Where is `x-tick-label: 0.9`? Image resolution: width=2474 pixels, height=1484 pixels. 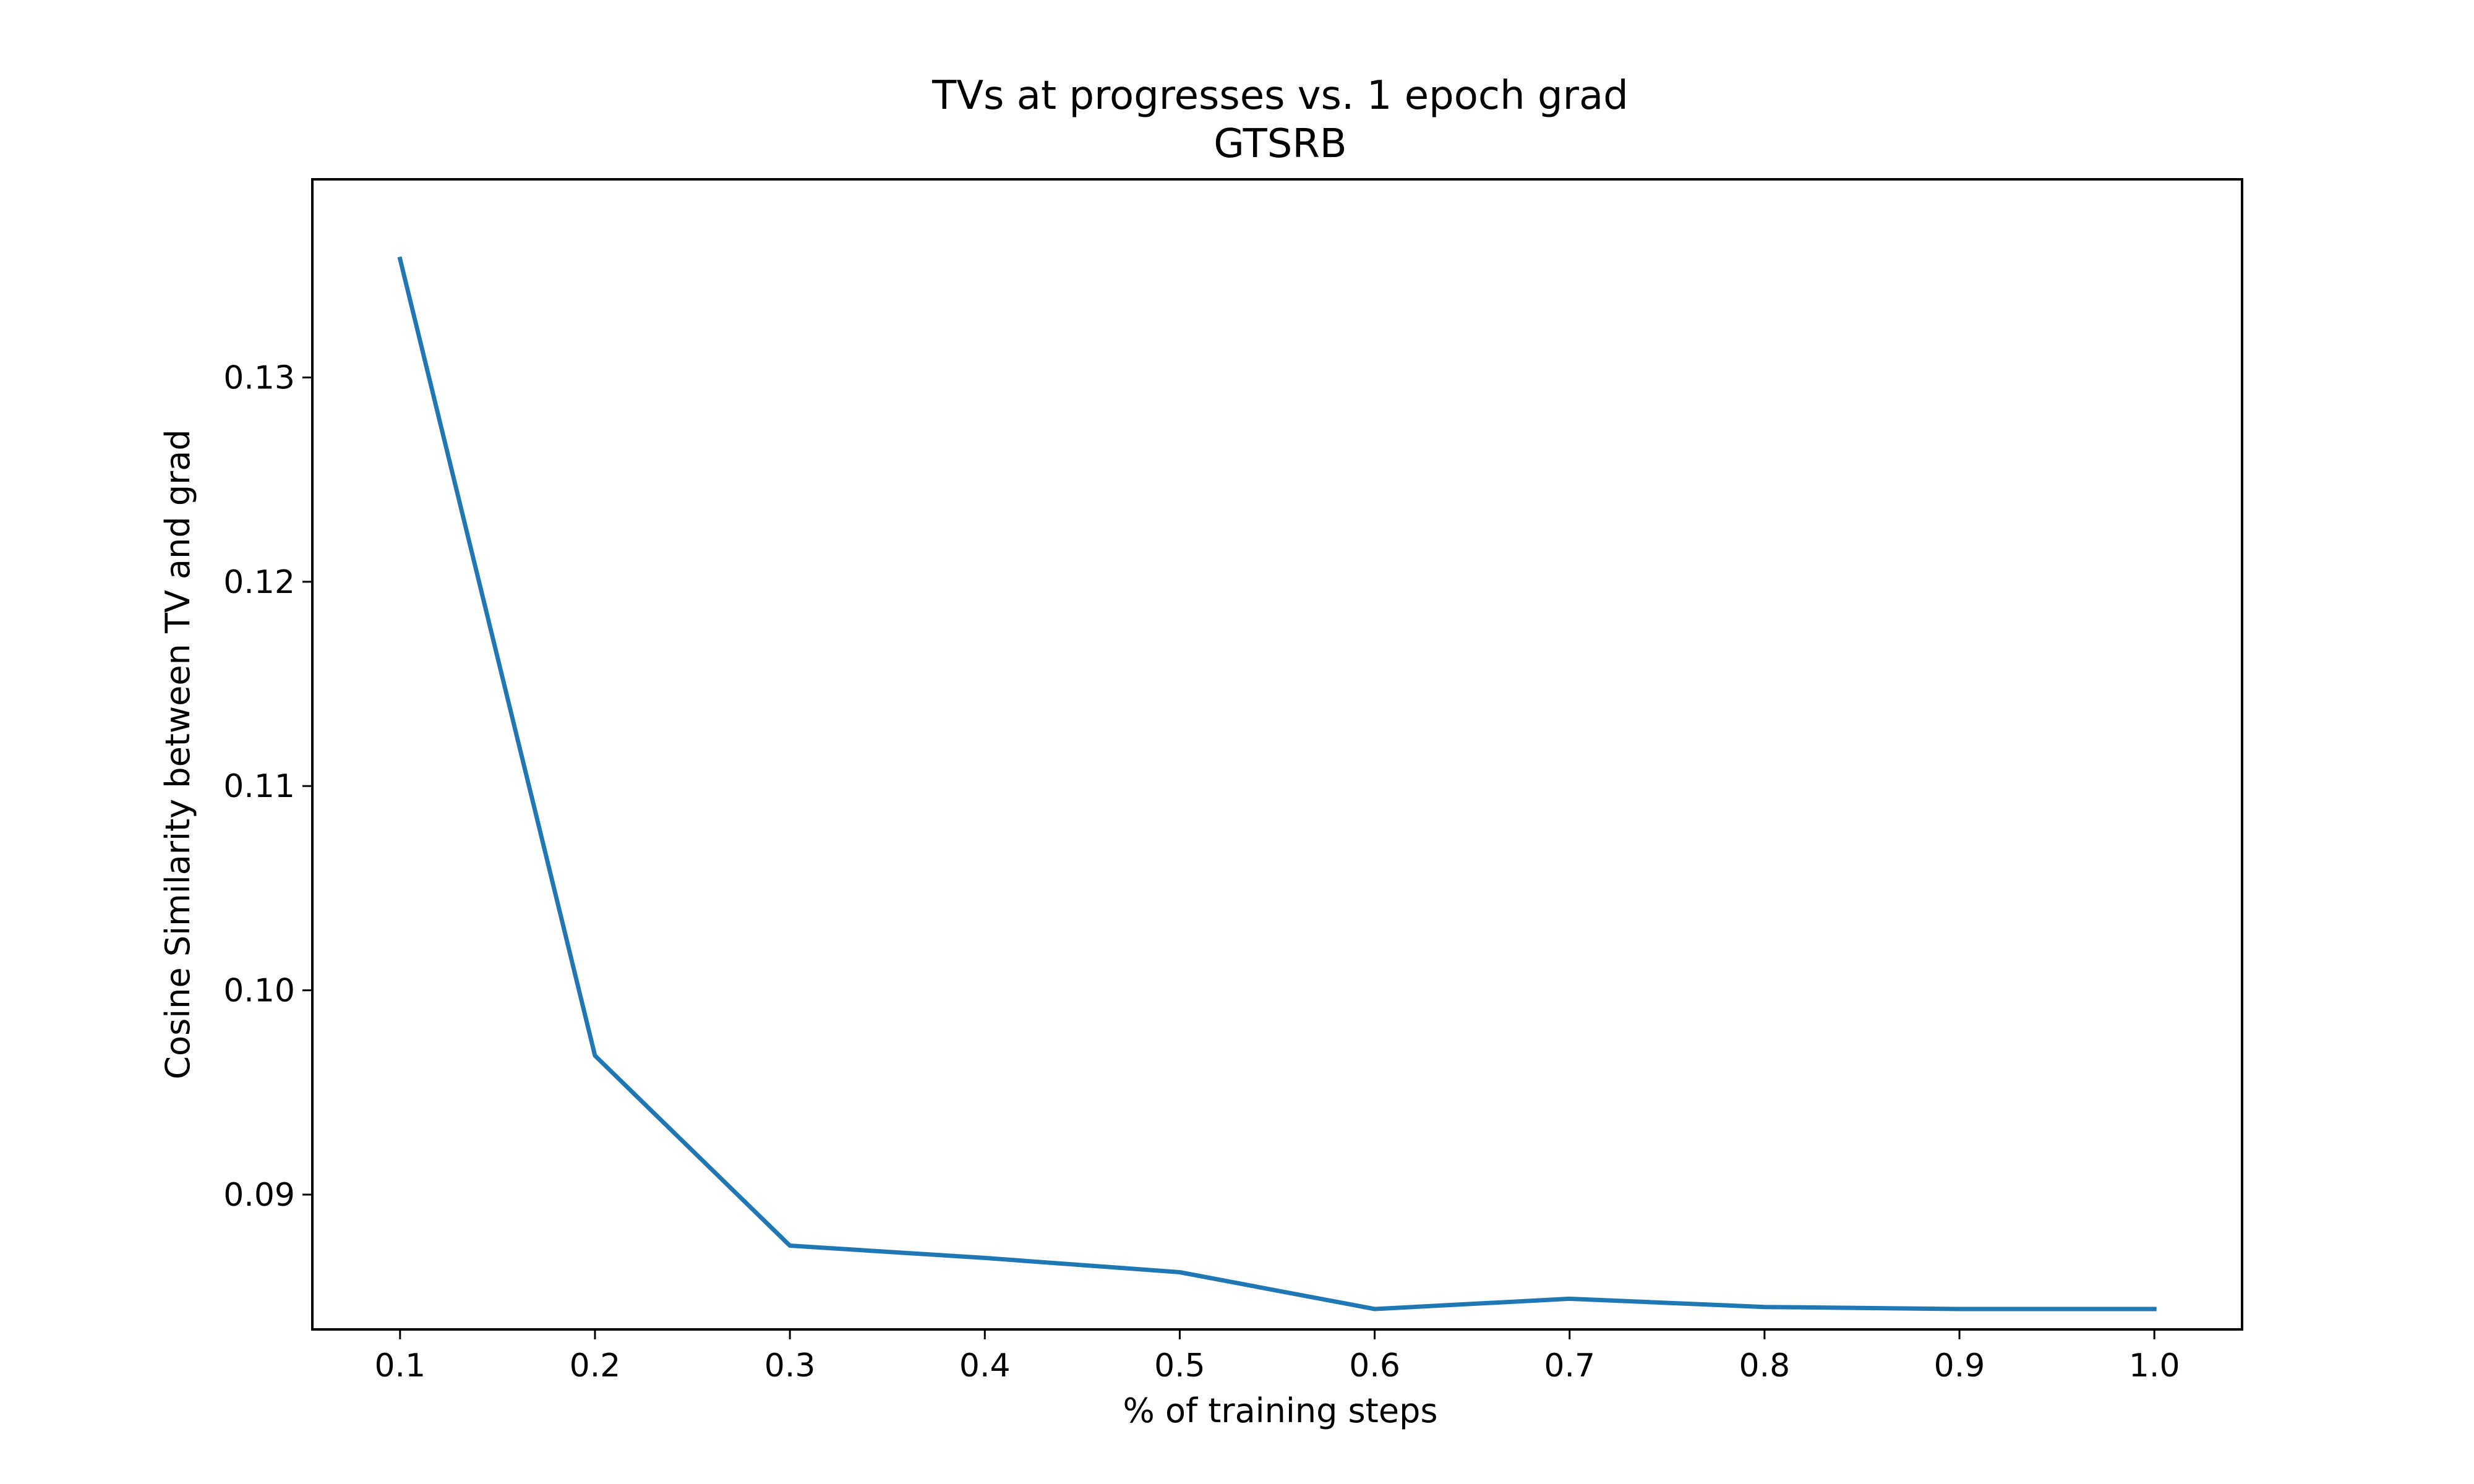
x-tick-label: 0.9 is located at coordinates (1960, 1365).